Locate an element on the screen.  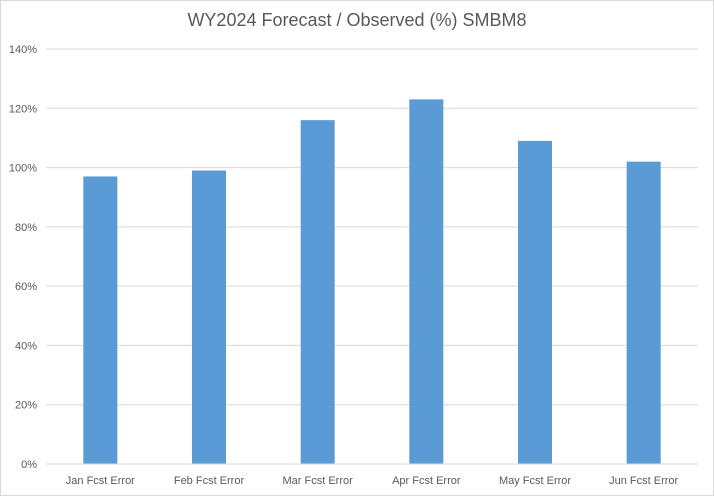
chart-title: WY2024 Forecast / Observed (%) SMBM8 is located at coordinates (357, 20).